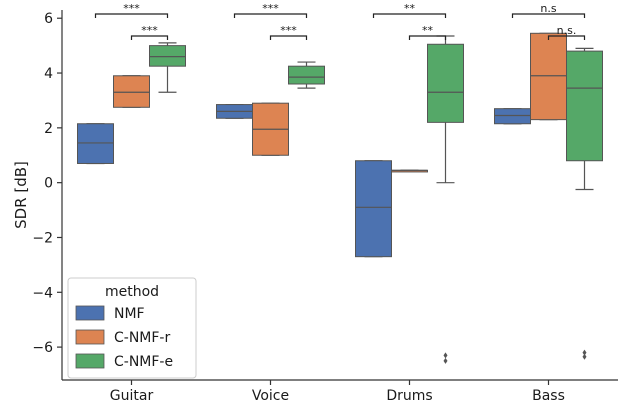 This screenshot has height=404, width=624. Describe the element at coordinates (234, 111) in the screenshot. I see `box-NMF-Voice` at that location.